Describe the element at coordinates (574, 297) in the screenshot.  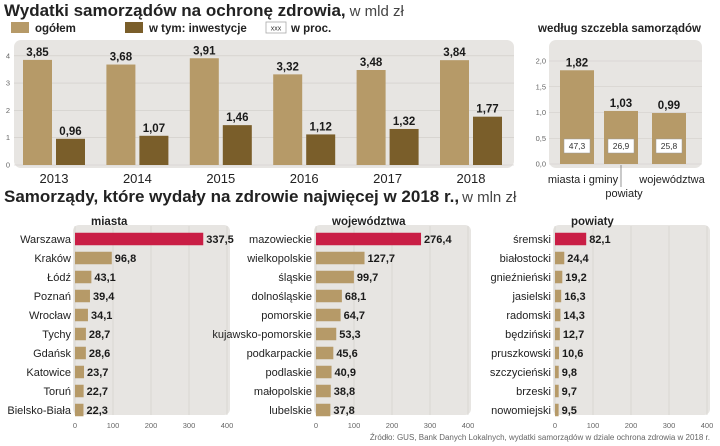
I see `county-value-3: 16,3` at that location.